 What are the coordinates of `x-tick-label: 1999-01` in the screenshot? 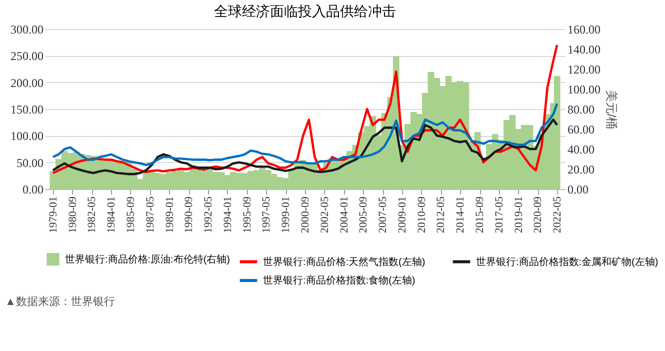 It's located at (286, 215).